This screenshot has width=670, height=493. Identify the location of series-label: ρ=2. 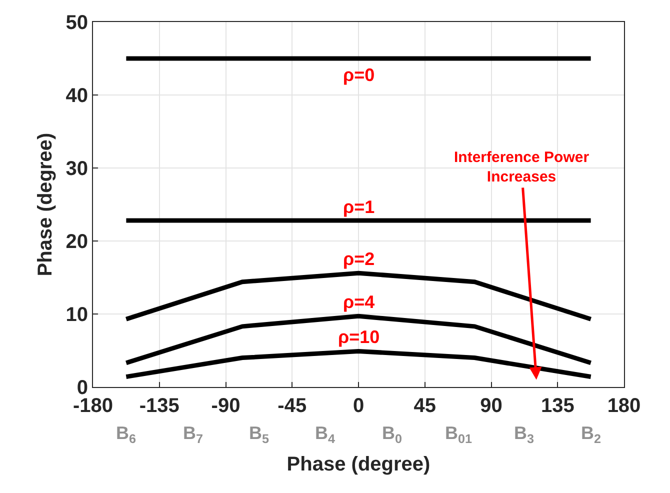
(359, 259).